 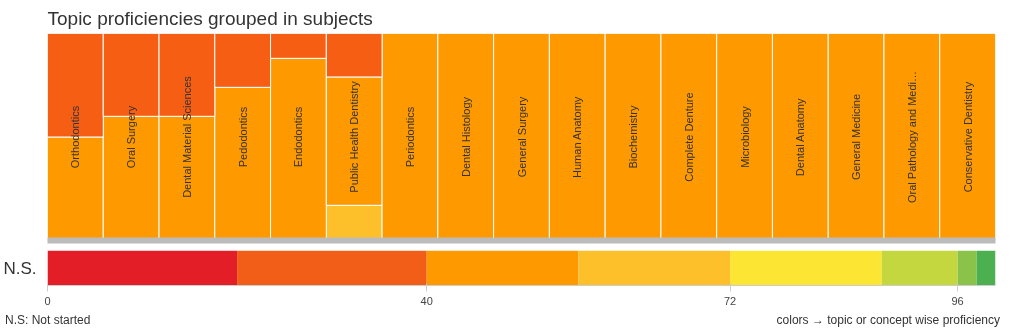 What do you see at coordinates (957, 300) in the screenshot?
I see `x-tick-label: 96` at bounding box center [957, 300].